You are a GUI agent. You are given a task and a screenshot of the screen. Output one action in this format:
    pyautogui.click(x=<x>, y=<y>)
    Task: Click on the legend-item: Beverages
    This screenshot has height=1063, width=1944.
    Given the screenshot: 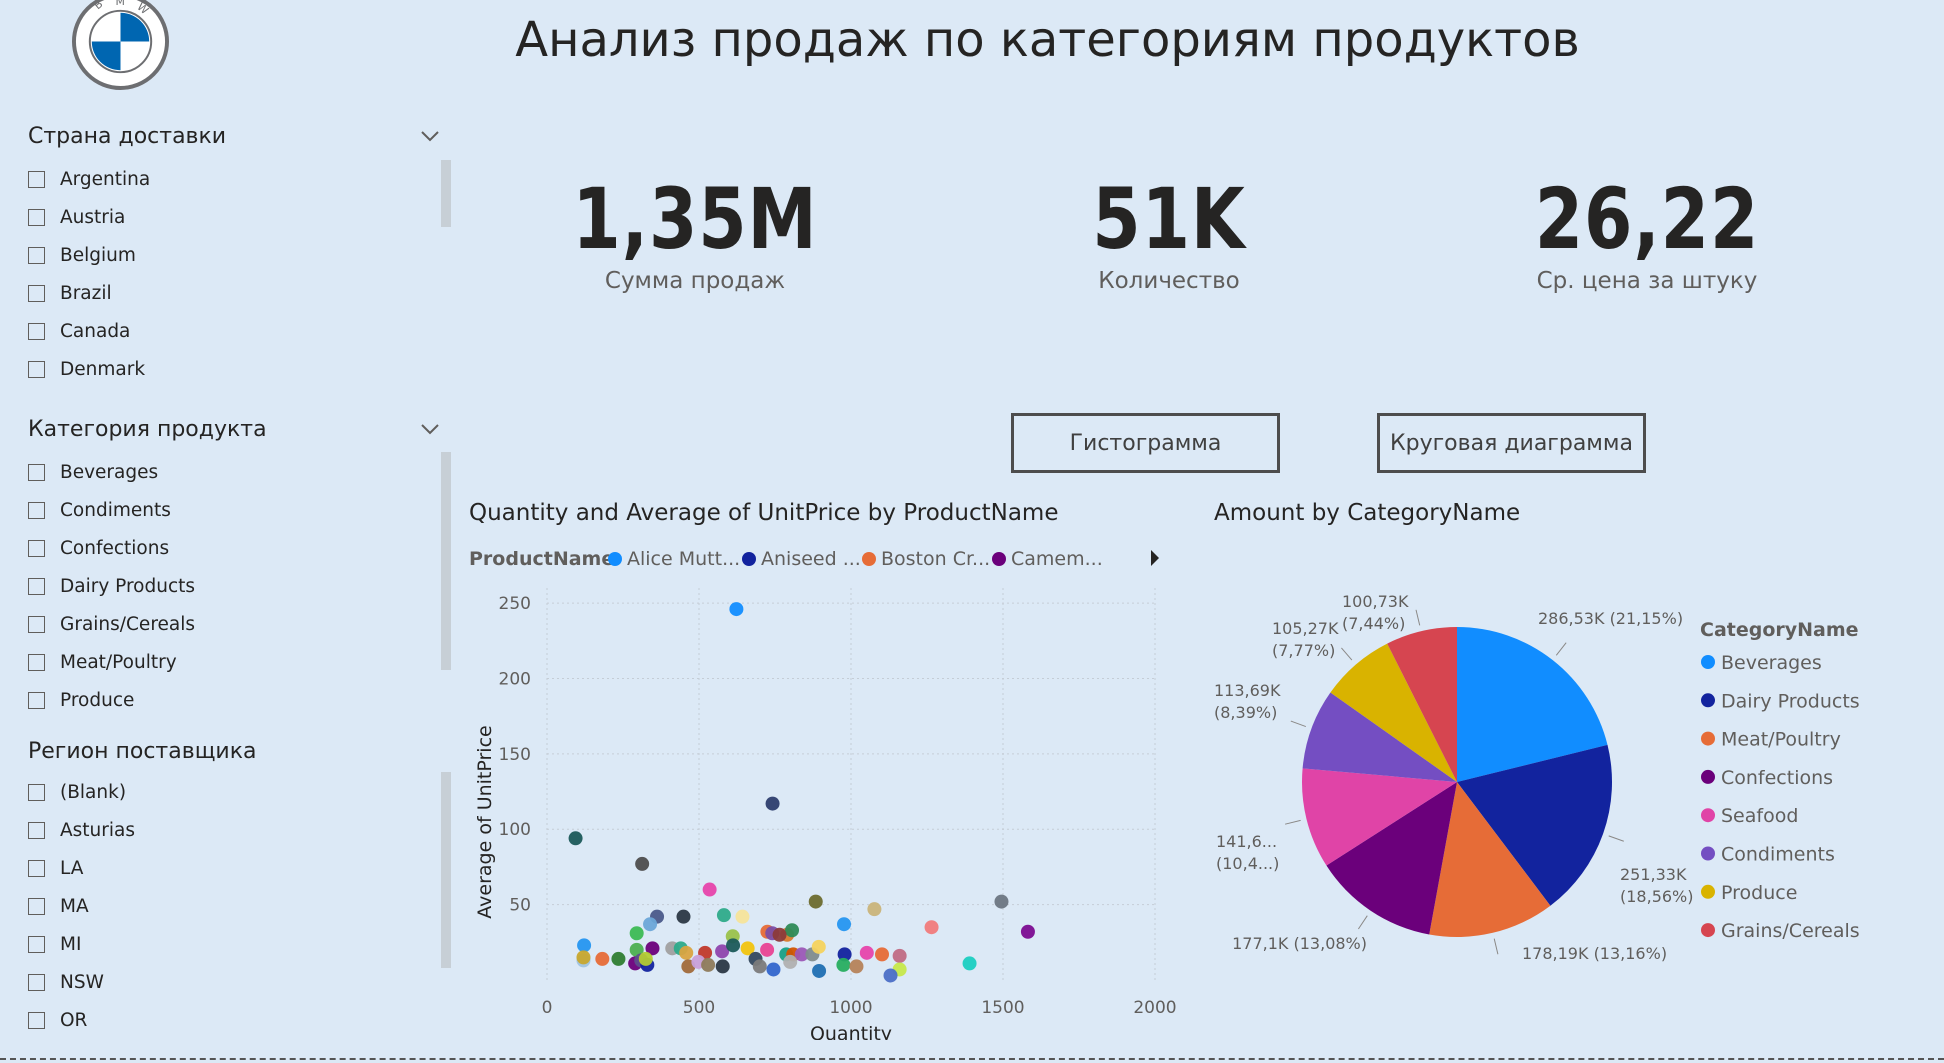 What is the action you would take?
    pyautogui.click(x=1771, y=663)
    